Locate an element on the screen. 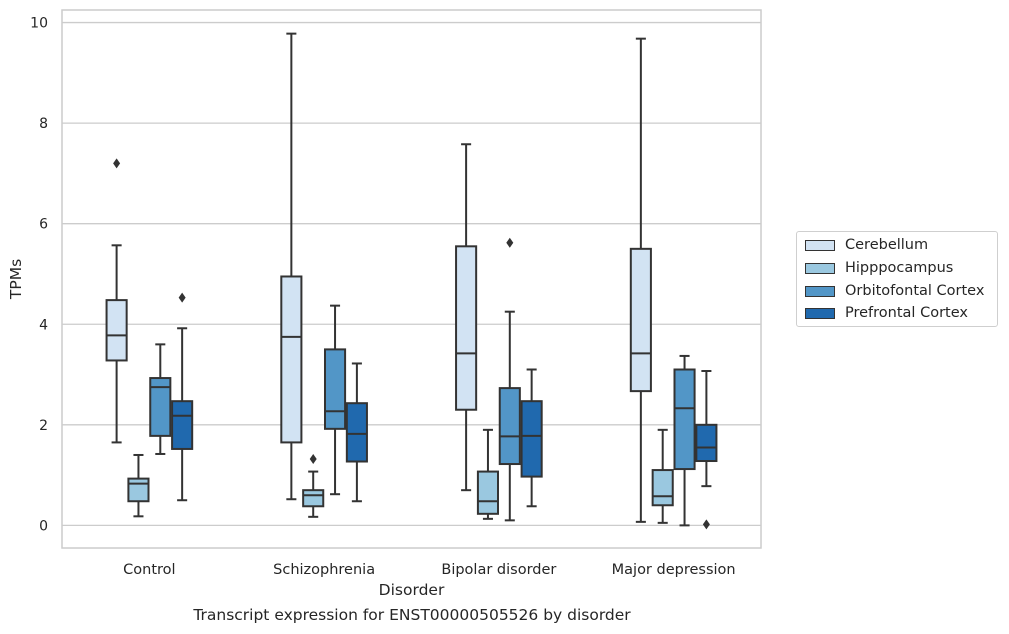  x-tick-label: Schizophrenia is located at coordinates (324, 570).